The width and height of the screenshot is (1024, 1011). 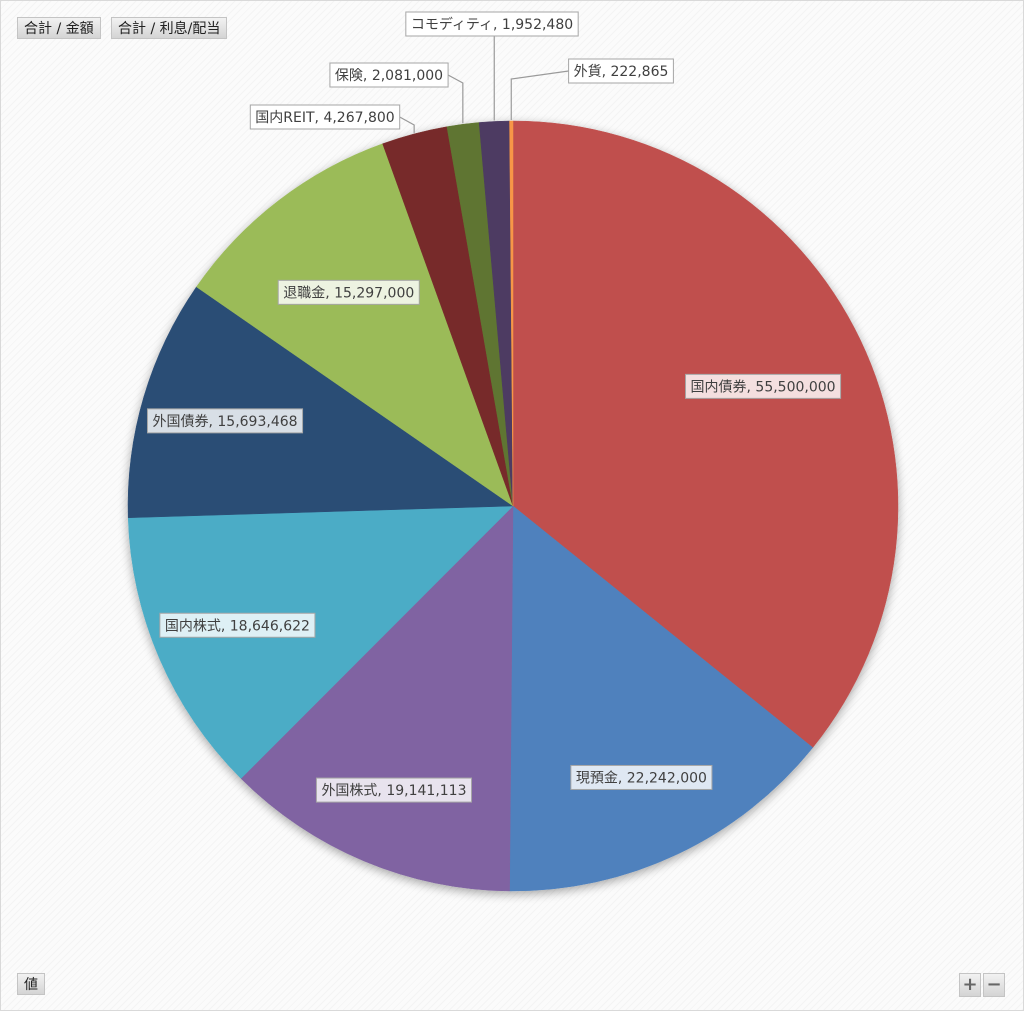 I want to click on data-label-4: 外国債券, 15,693,468, so click(x=224, y=421).